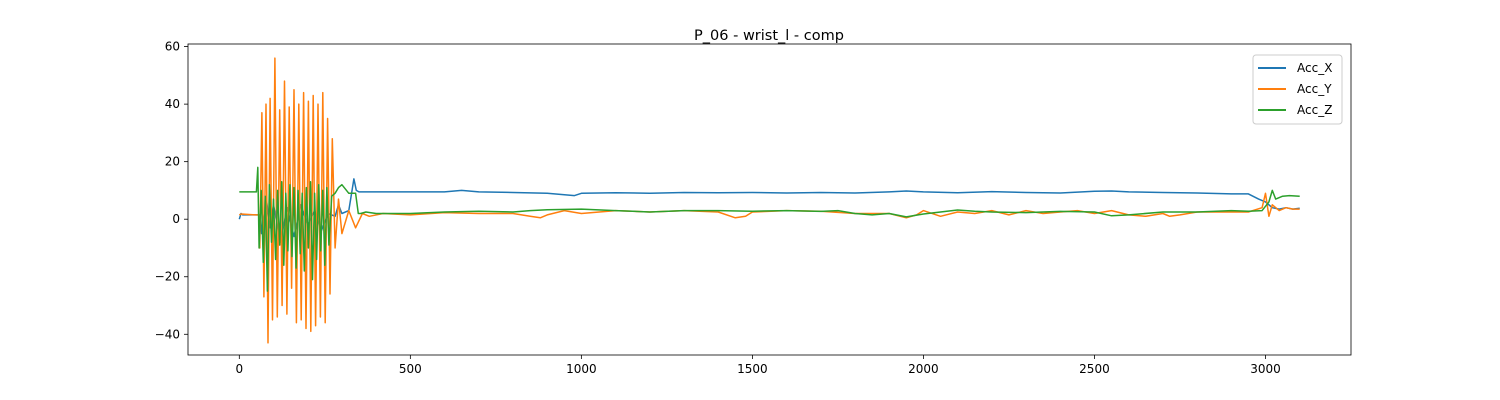  What do you see at coordinates (176, 219) in the screenshot?
I see `y-tick-label: 0` at bounding box center [176, 219].